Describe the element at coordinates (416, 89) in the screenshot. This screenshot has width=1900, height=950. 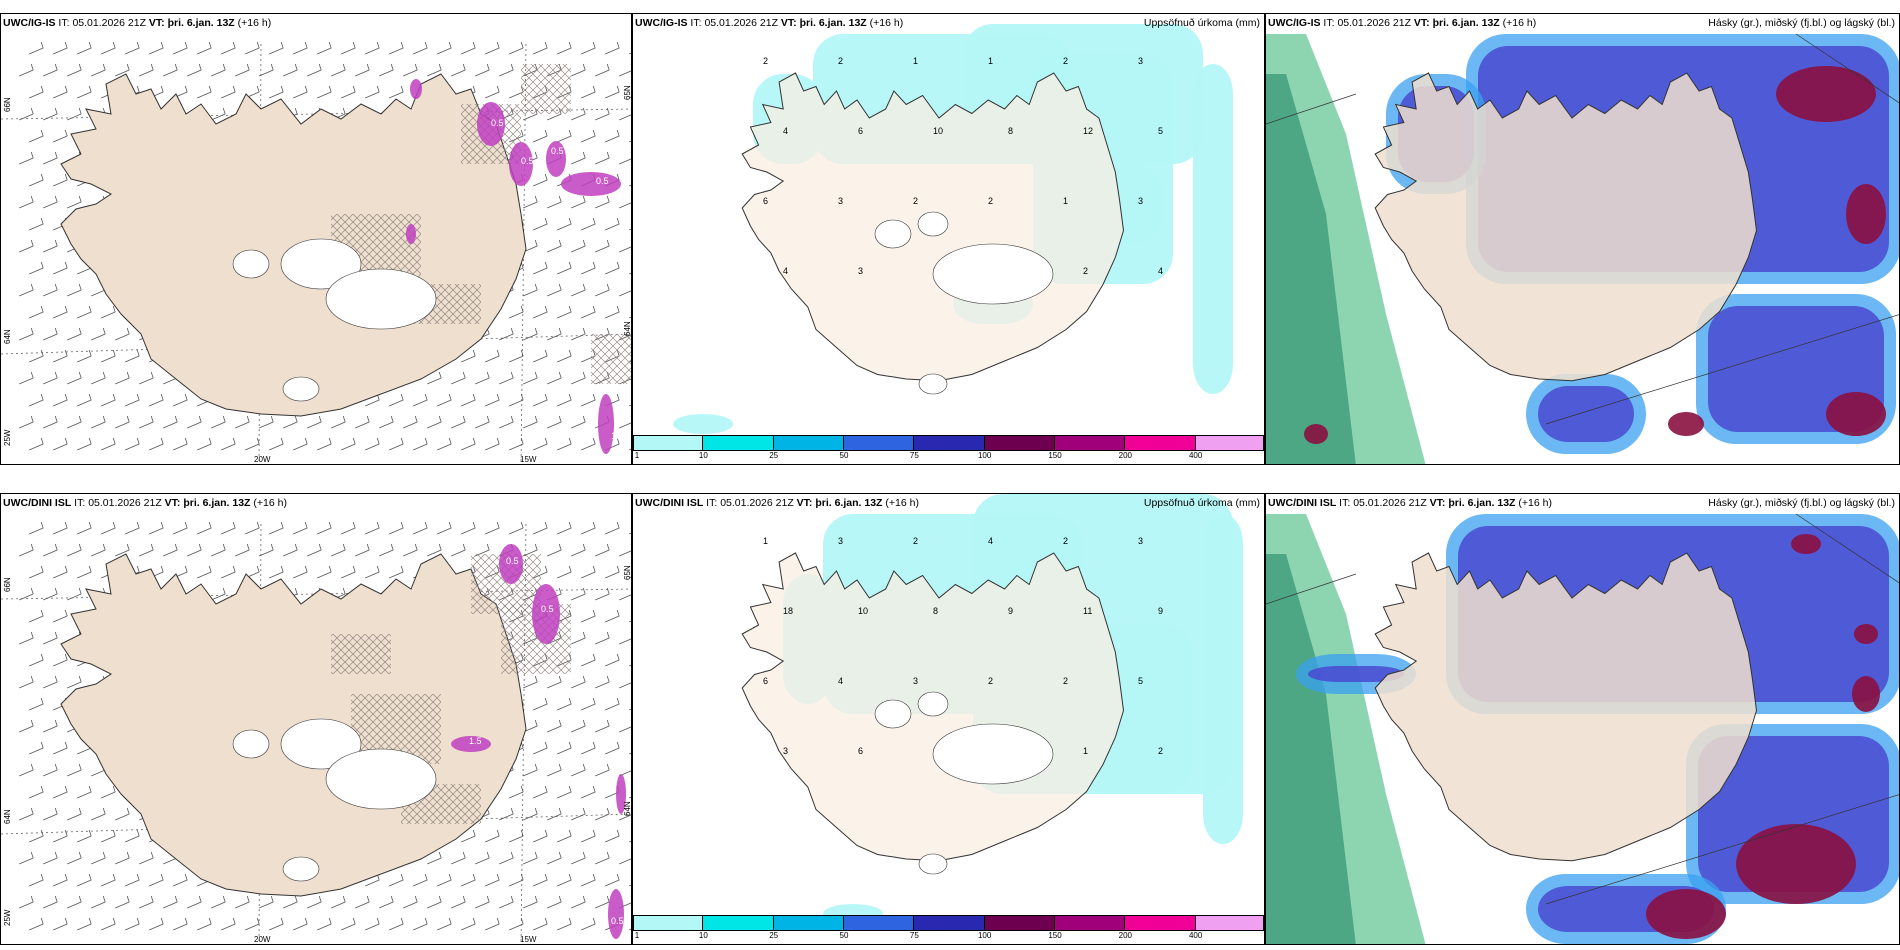
I see `turbulence-area` at that location.